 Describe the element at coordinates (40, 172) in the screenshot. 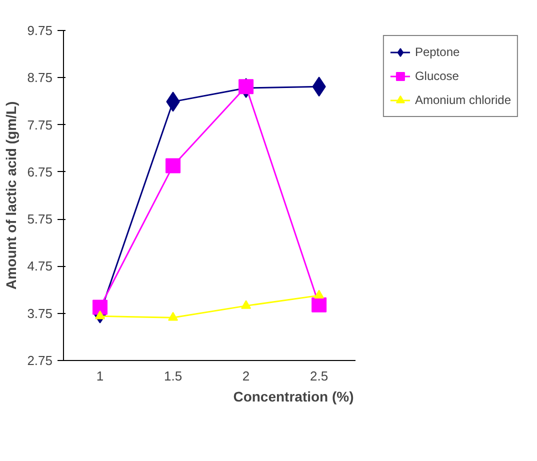

I see `y-tick-label: 6.75` at that location.